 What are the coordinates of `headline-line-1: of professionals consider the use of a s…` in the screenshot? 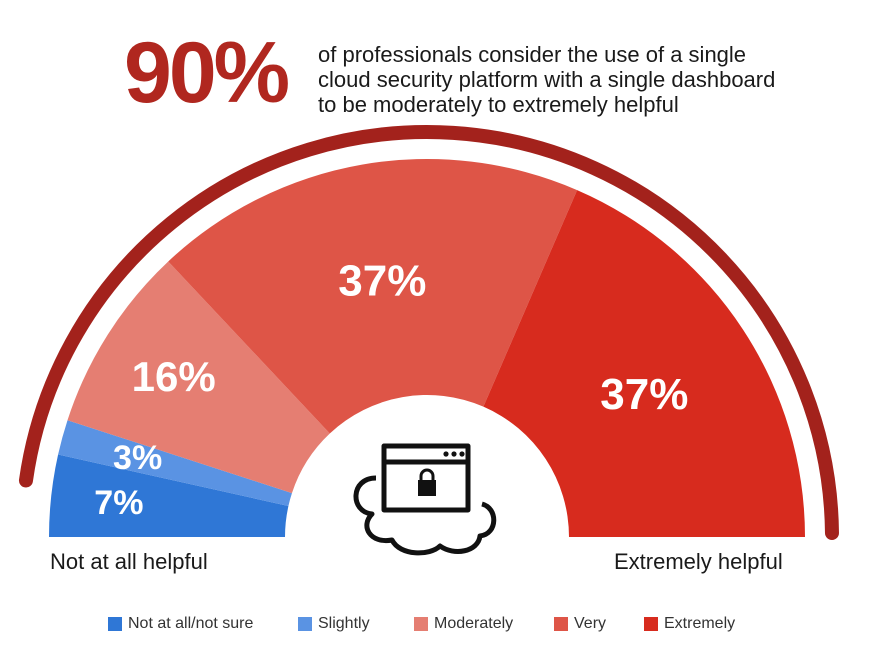 It's located at (532, 54).